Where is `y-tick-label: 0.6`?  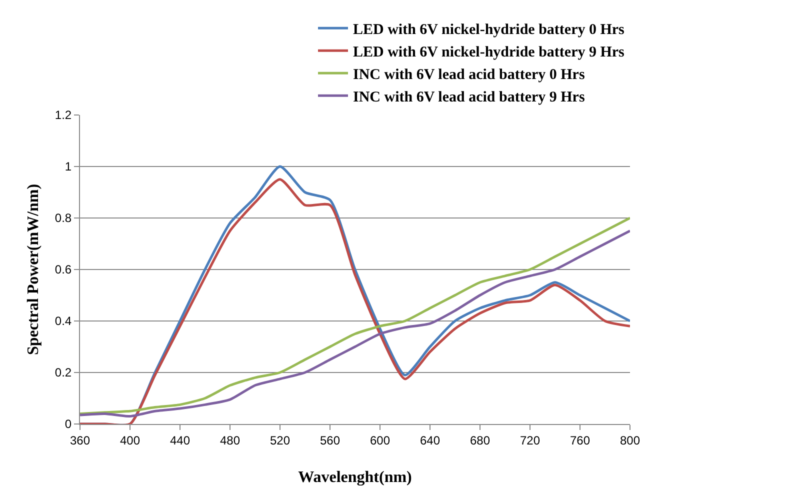
y-tick-label: 0.6 is located at coordinates (63, 269).